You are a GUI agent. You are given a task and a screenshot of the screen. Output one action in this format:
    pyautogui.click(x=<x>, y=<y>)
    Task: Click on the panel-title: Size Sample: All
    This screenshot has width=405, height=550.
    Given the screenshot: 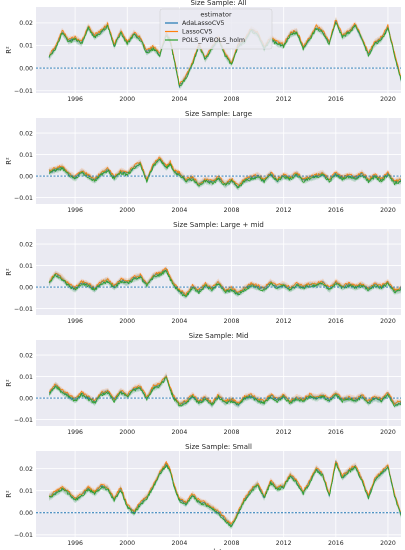 What is the action you would take?
    pyautogui.click(x=218, y=3)
    